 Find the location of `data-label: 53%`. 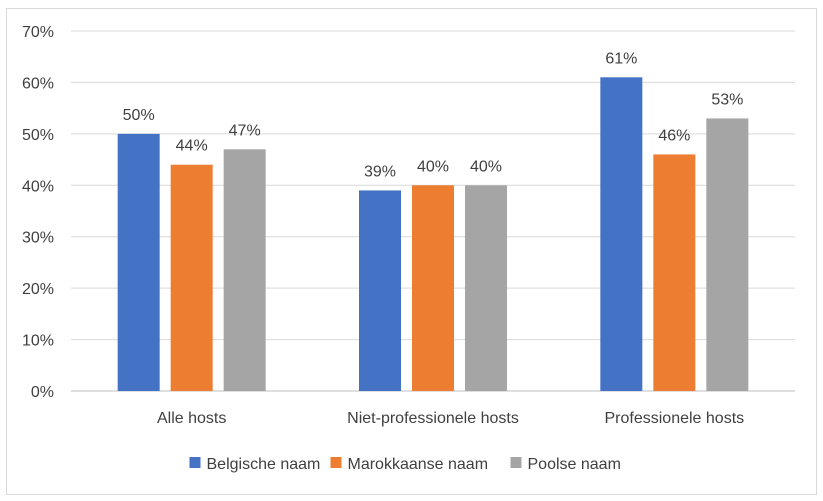

data-label: 53% is located at coordinates (727, 99).